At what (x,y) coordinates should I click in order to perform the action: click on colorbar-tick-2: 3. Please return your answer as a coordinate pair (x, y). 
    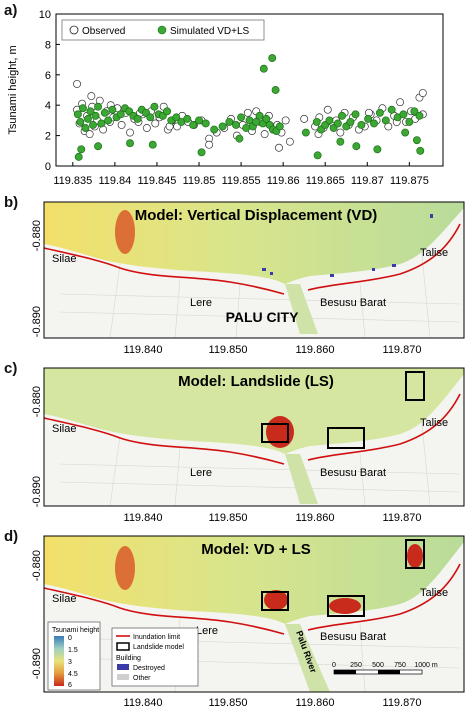
    Looking at the image, I should click on (70, 662).